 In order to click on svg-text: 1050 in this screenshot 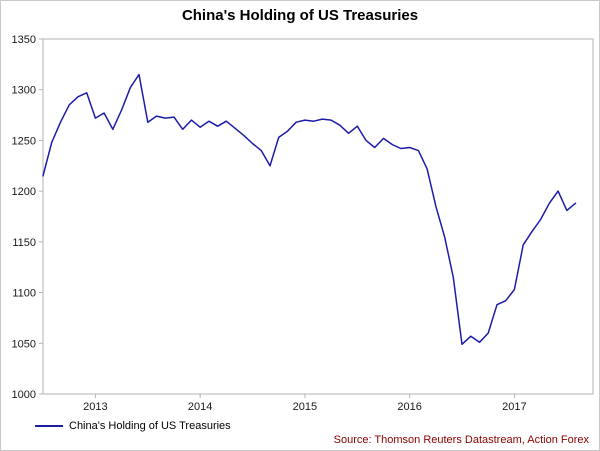, I will do `click(24, 344)`.